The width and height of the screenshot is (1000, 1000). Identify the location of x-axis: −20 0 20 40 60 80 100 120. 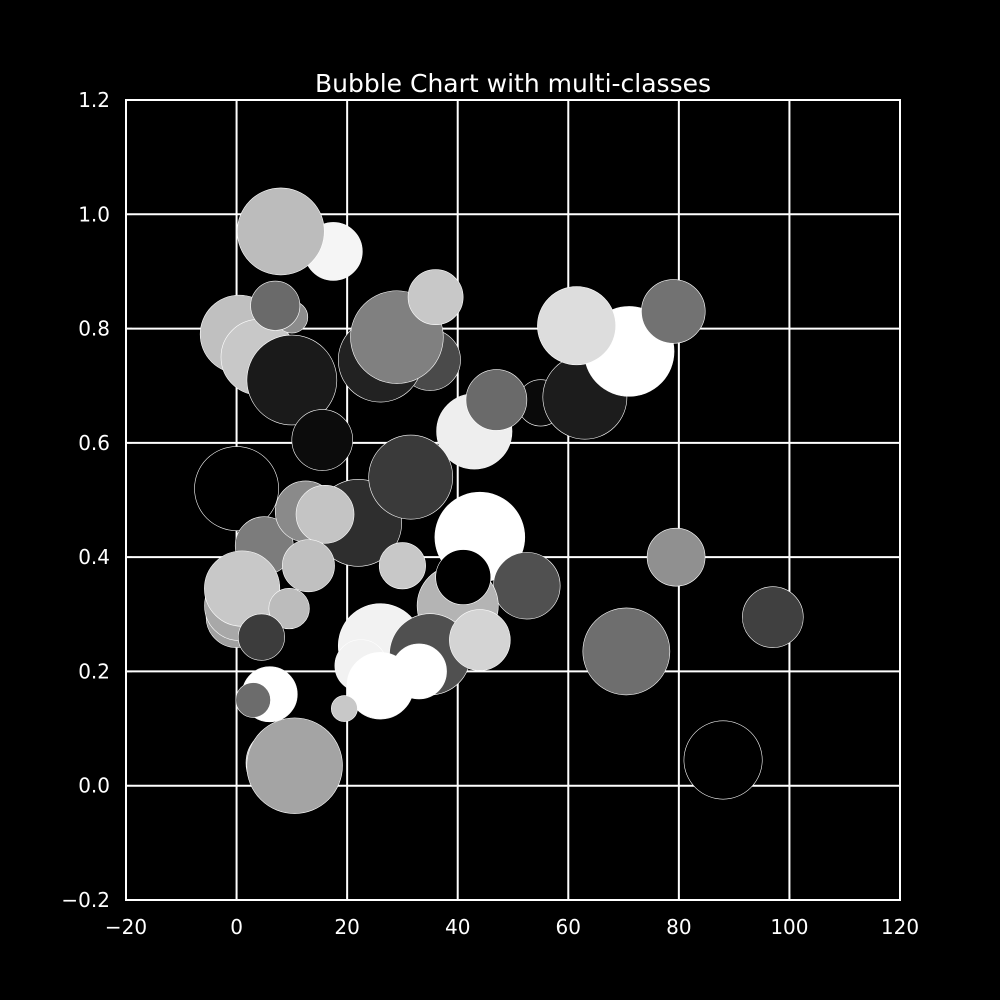
(512, 916).